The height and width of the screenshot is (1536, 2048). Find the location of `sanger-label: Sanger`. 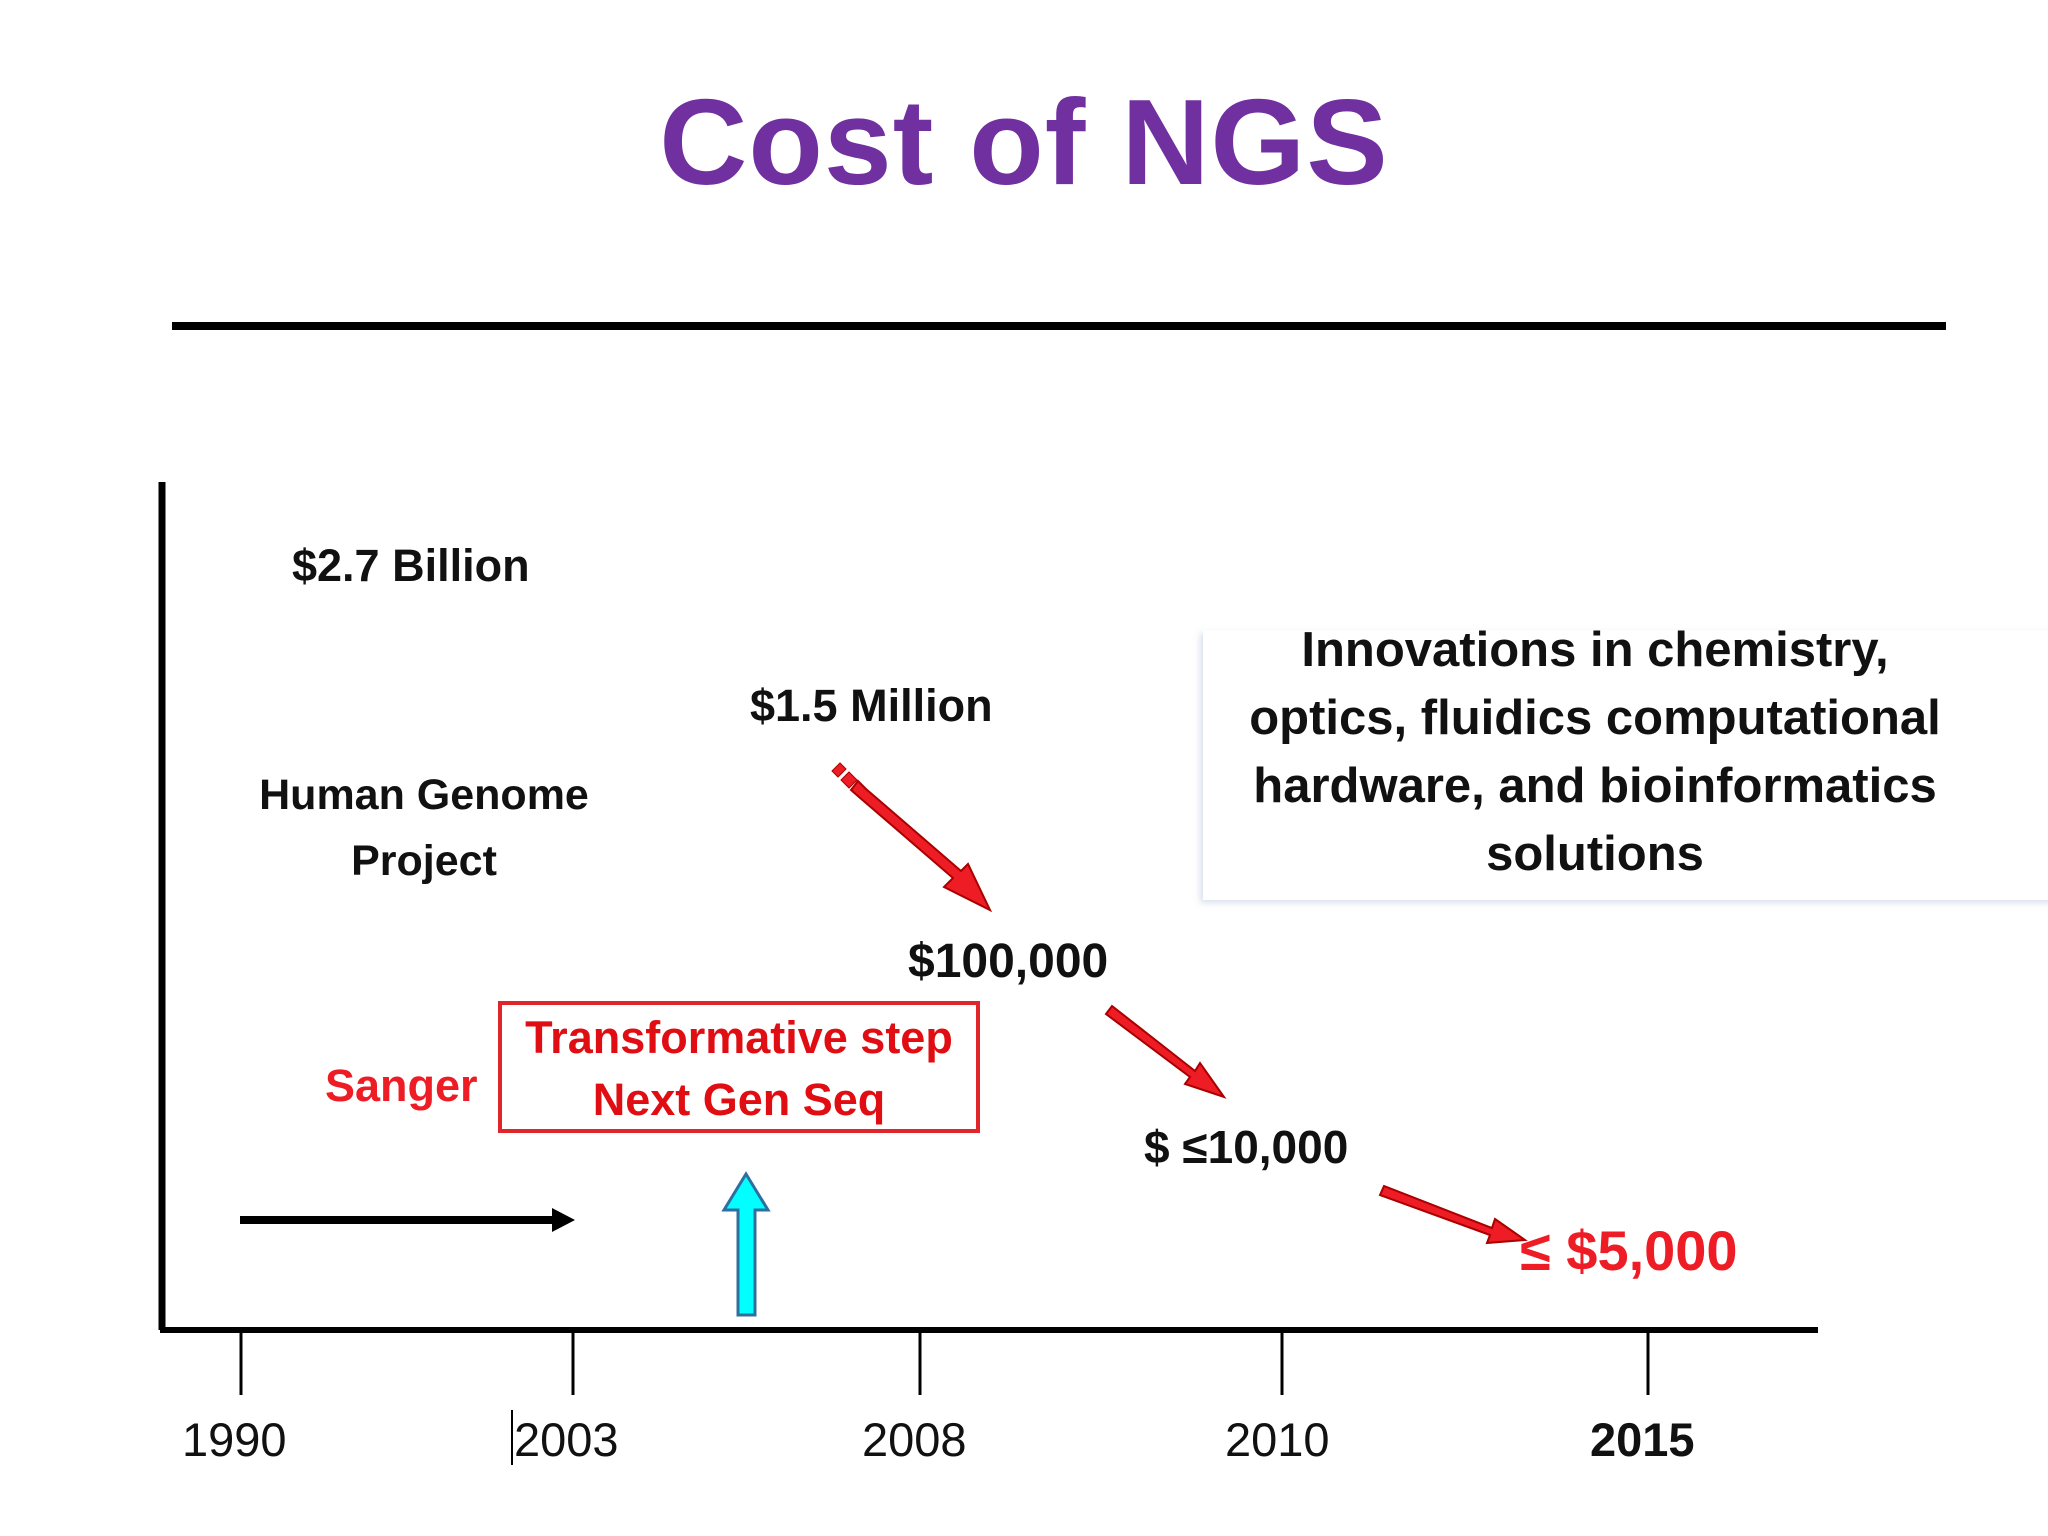

sanger-label: Sanger is located at coordinates (401, 1085).